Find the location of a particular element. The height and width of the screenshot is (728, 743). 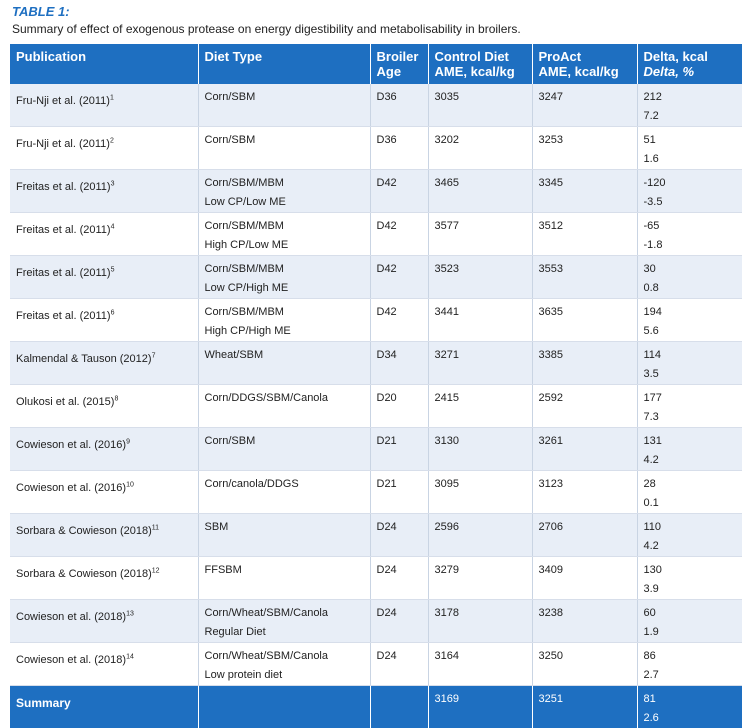

broiler-age-cell: D34 is located at coordinates (399, 363).